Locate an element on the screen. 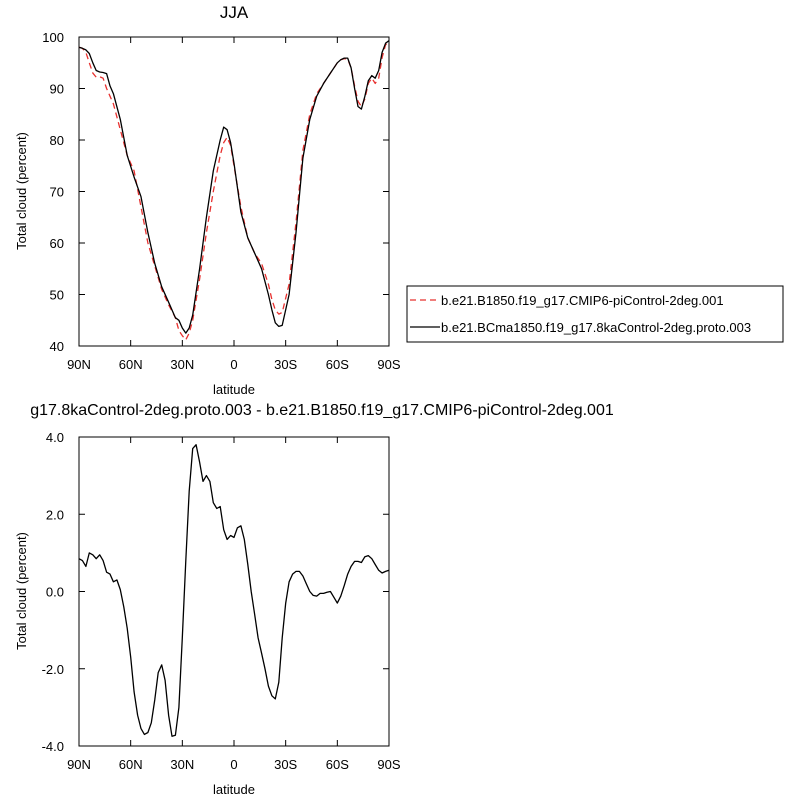  y-tick-label: 90 is located at coordinates (57, 89).